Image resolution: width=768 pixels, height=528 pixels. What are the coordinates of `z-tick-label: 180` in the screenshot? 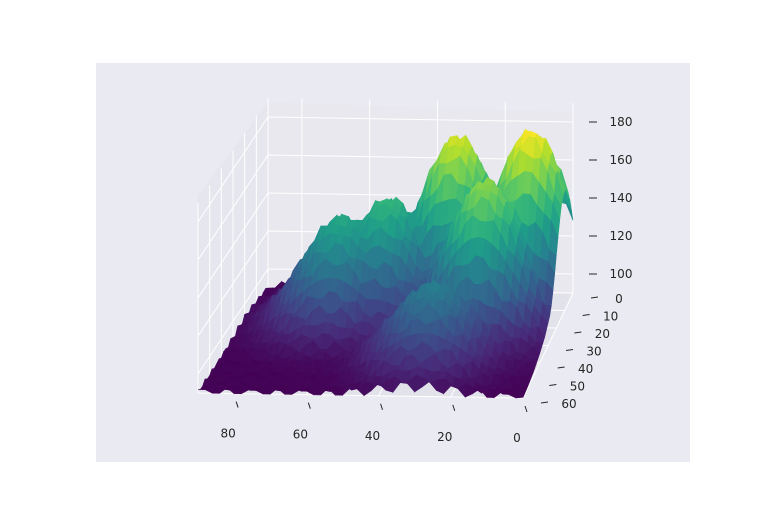 It's located at (621, 122).